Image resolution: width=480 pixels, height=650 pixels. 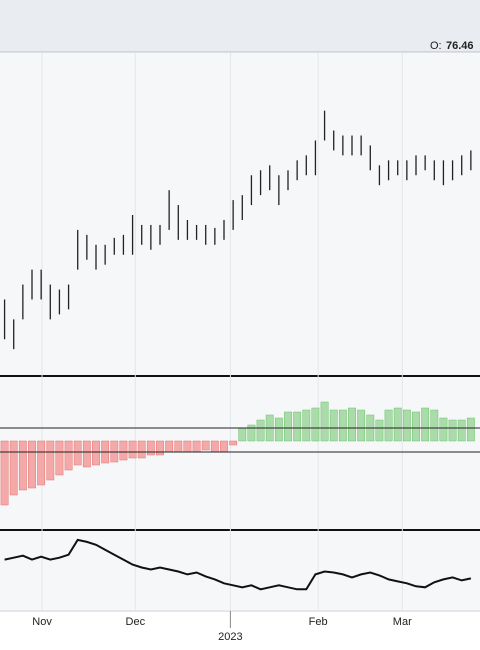 What do you see at coordinates (318, 622) in the screenshot?
I see `x-tick-label: Feb` at bounding box center [318, 622].